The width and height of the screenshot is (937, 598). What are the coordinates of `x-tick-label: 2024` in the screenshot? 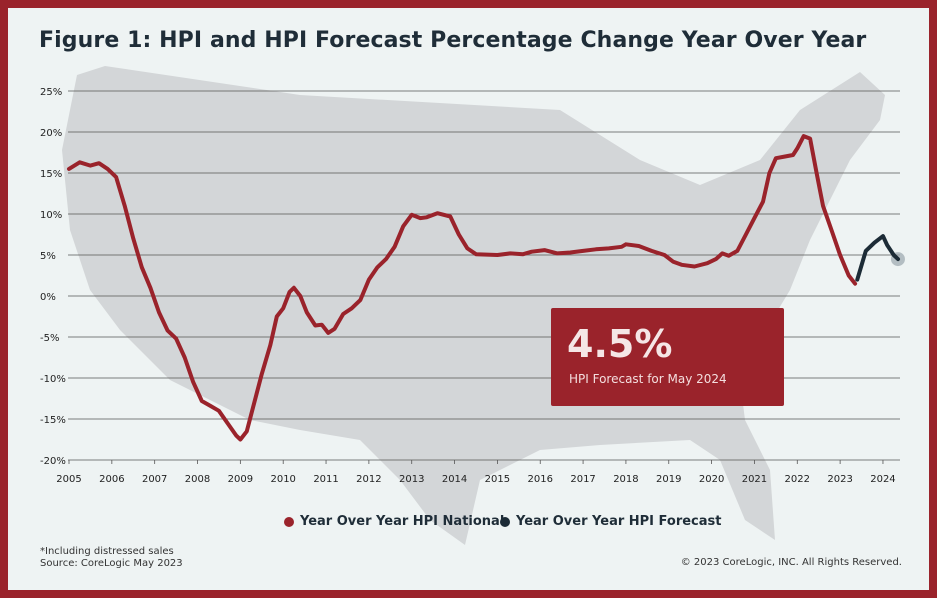 It's located at (882, 479).